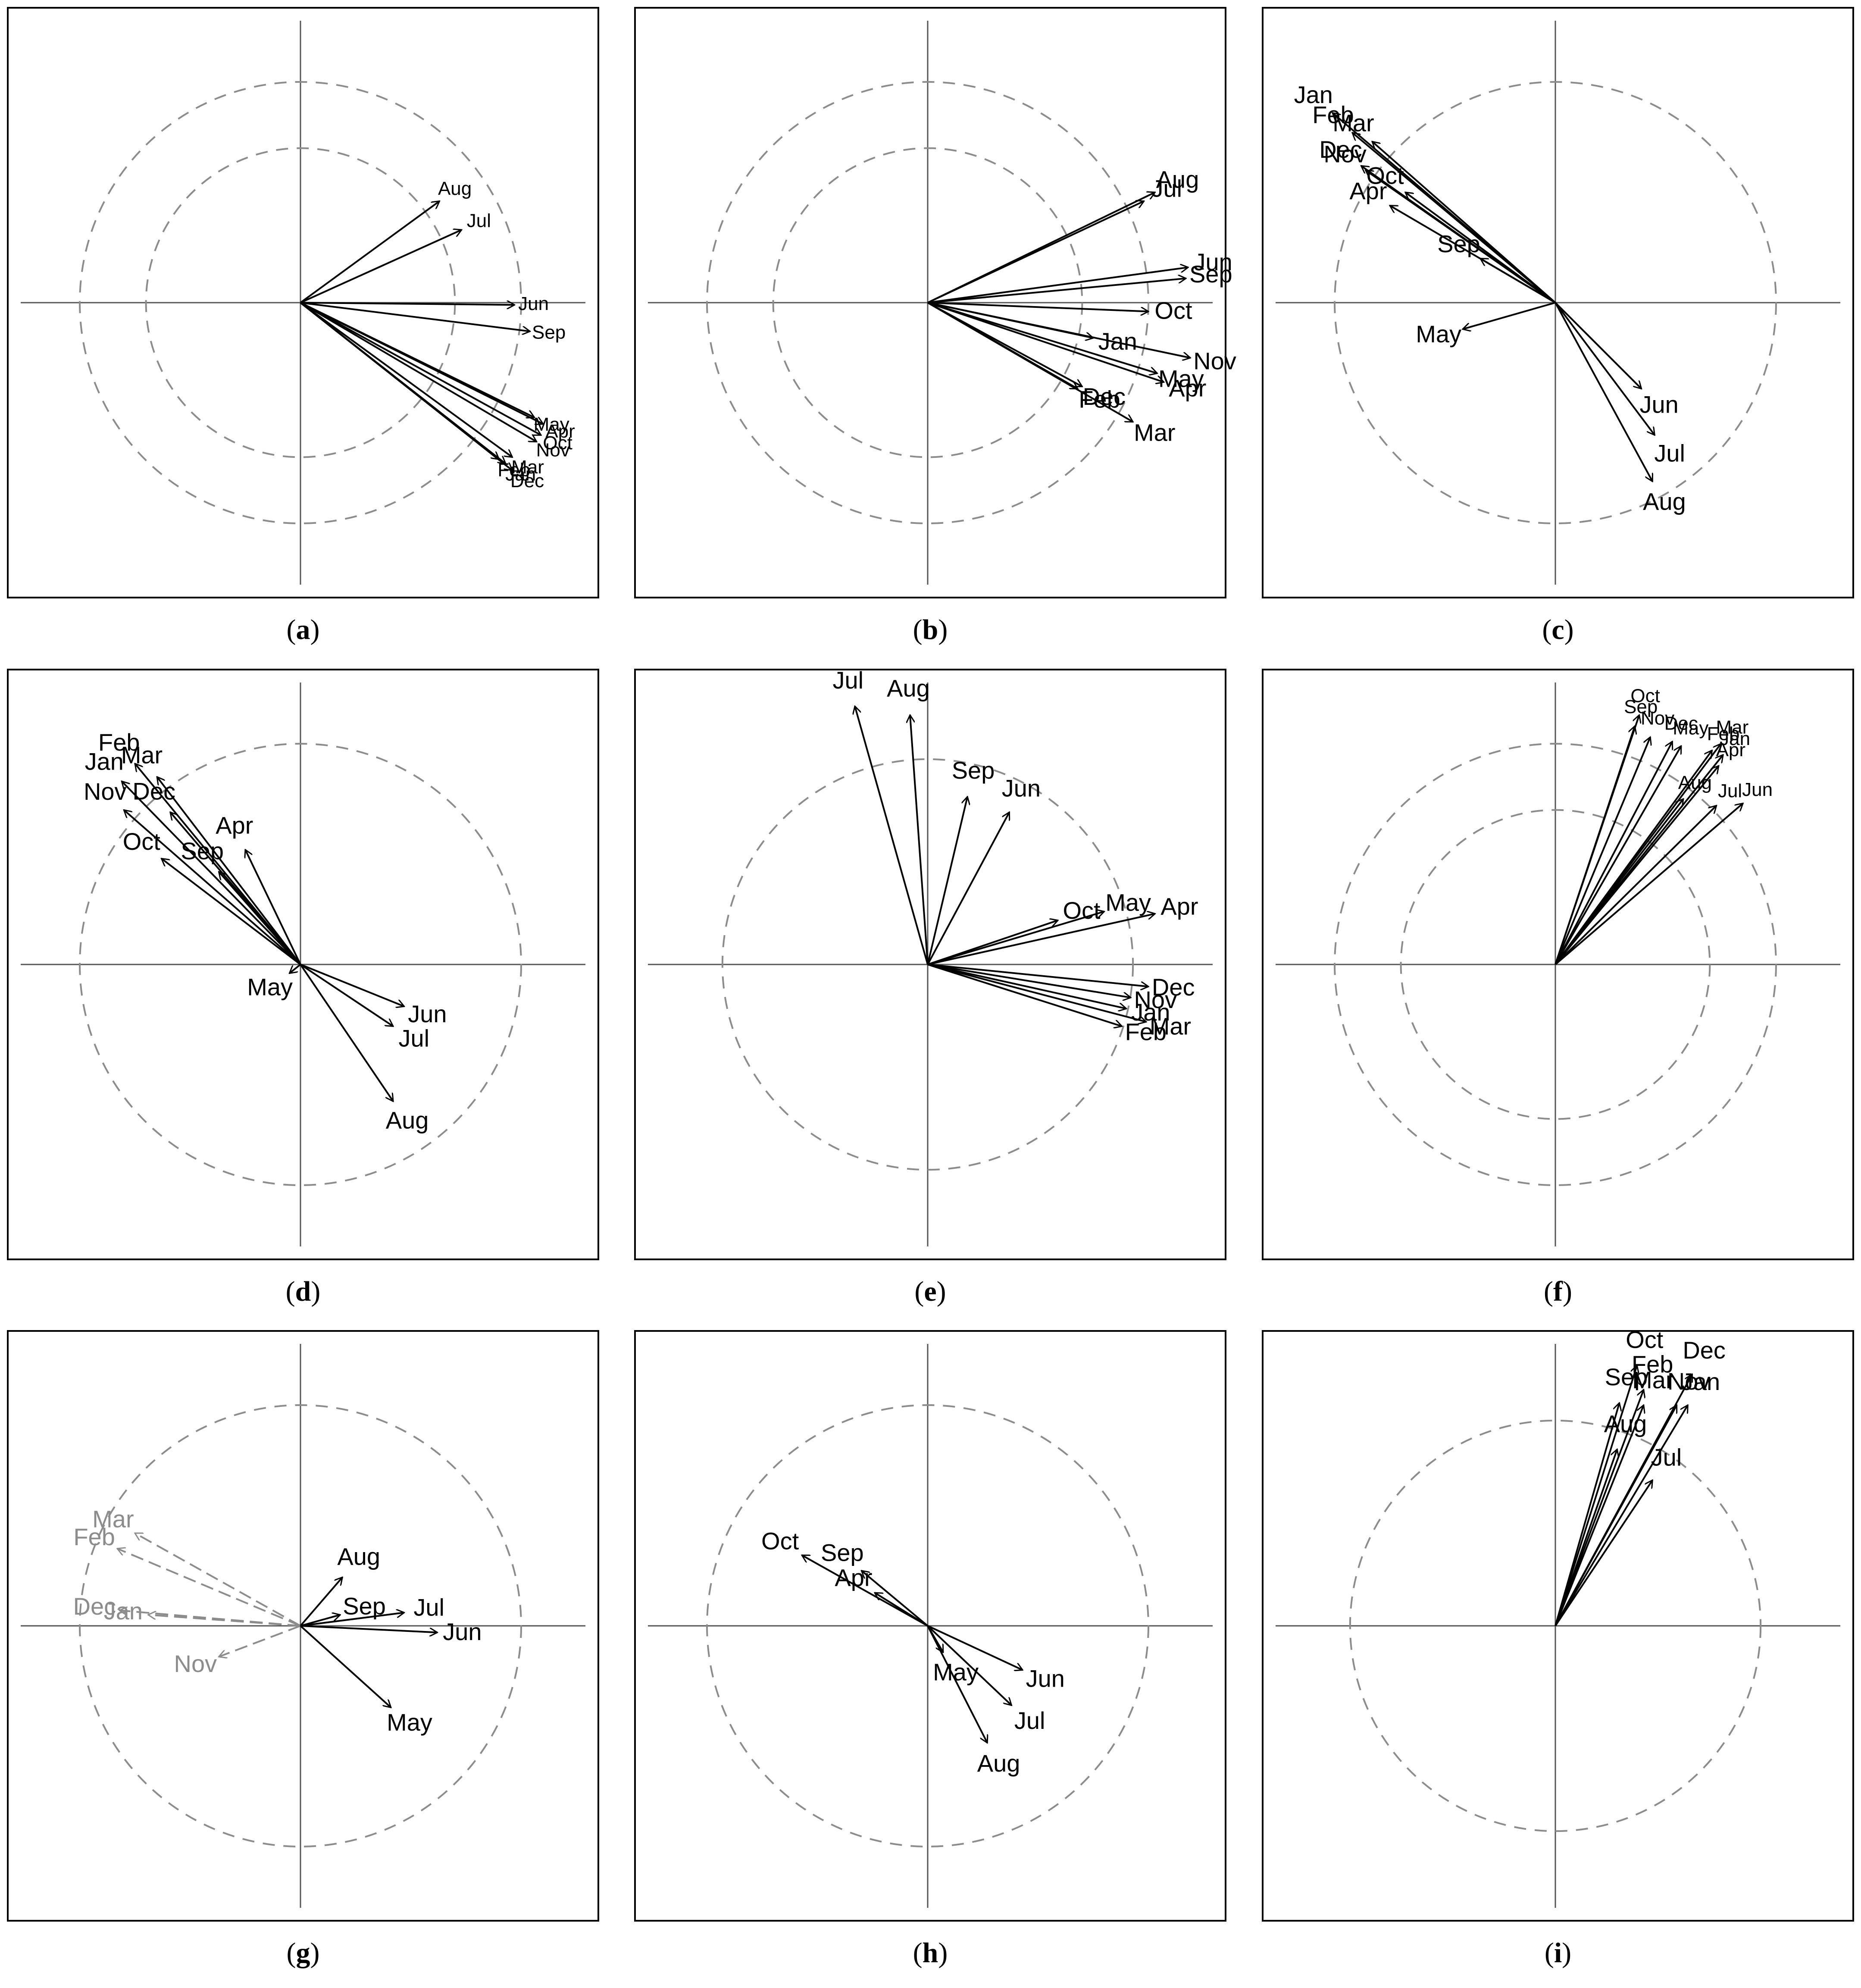 Image resolution: width=1861 pixels, height=1988 pixels. I want to click on panel-caption: (a), so click(303, 629).